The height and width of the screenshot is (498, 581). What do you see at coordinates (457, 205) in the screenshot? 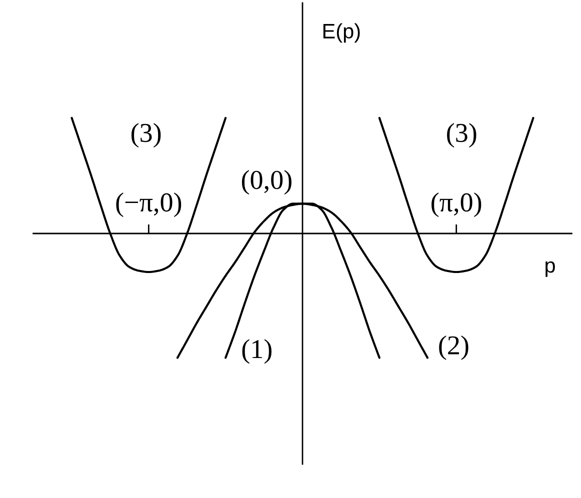
I see `x-tick-label: (π,0)` at bounding box center [457, 205].